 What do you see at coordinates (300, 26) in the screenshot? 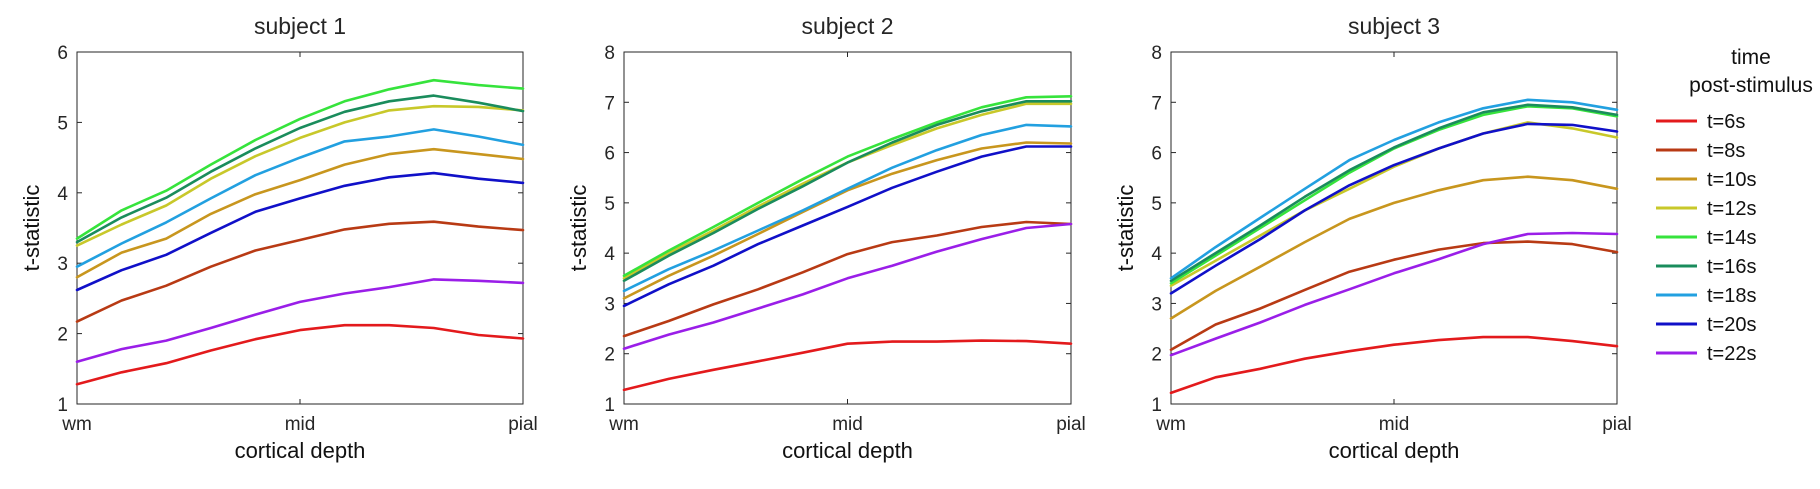
I see `chart-title: subject 1` at bounding box center [300, 26].